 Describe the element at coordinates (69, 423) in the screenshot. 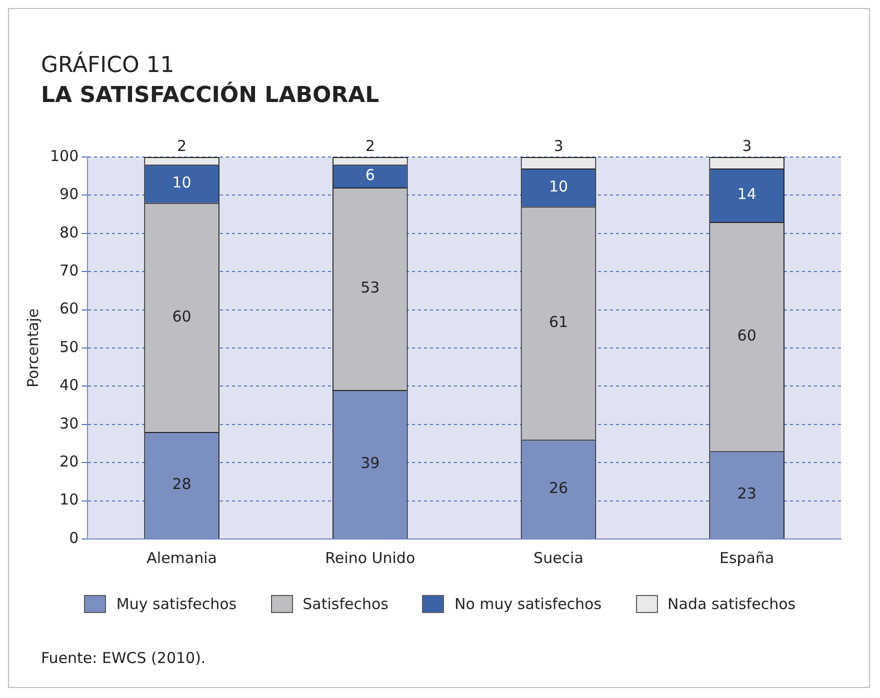

I see `y-tick-label: 30` at that location.